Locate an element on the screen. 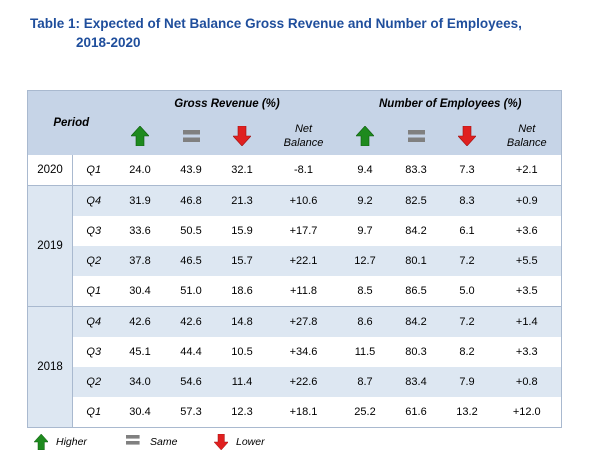 The height and width of the screenshot is (473, 594). value-cell: 57.3 is located at coordinates (191, 412).